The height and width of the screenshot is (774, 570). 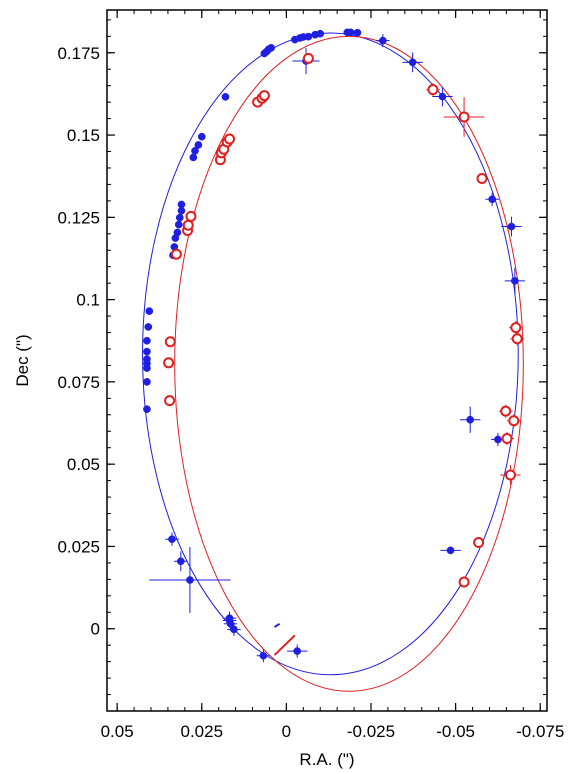 I want to click on x-tick-label: 0, so click(x=286, y=731).